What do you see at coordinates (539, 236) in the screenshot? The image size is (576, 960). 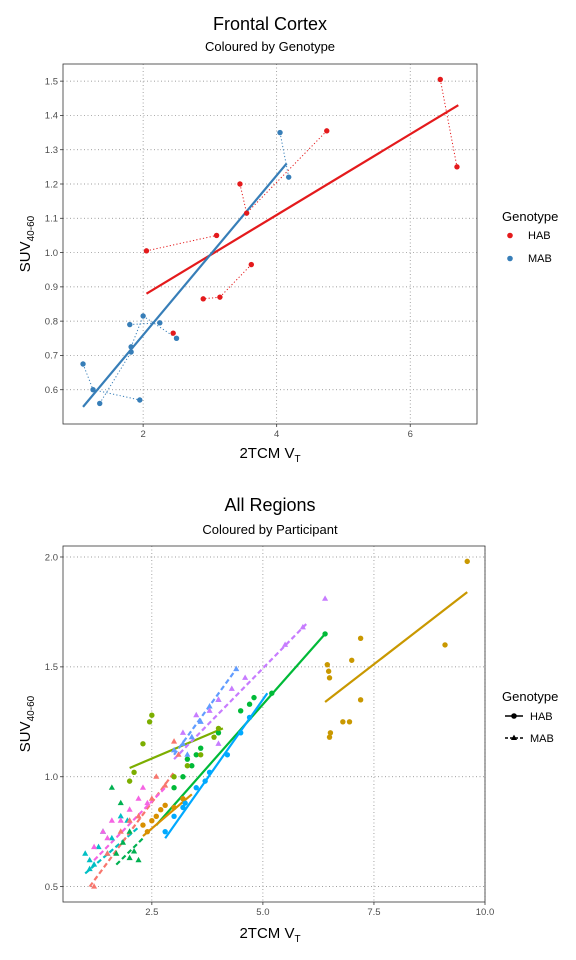 I see `legend-label-hab: HAB` at bounding box center [539, 236].